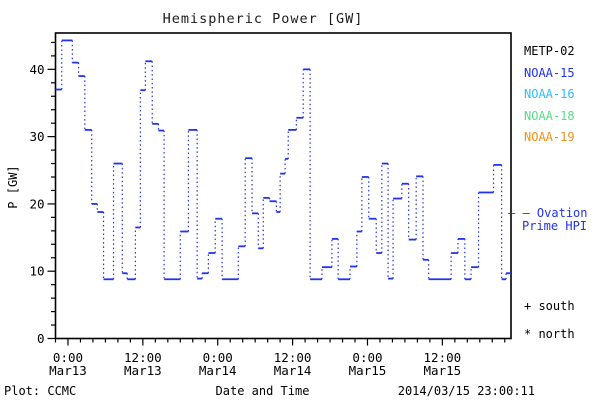 This screenshot has width=600, height=400. Describe the element at coordinates (549, 115) in the screenshot. I see `legend-item-noaa-18: NOAA-18` at that location.